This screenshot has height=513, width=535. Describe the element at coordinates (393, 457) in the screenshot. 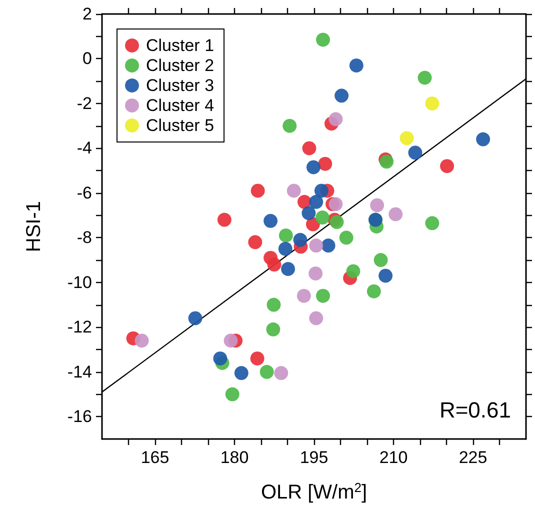

I see `x-tick-label: 210` at that location.